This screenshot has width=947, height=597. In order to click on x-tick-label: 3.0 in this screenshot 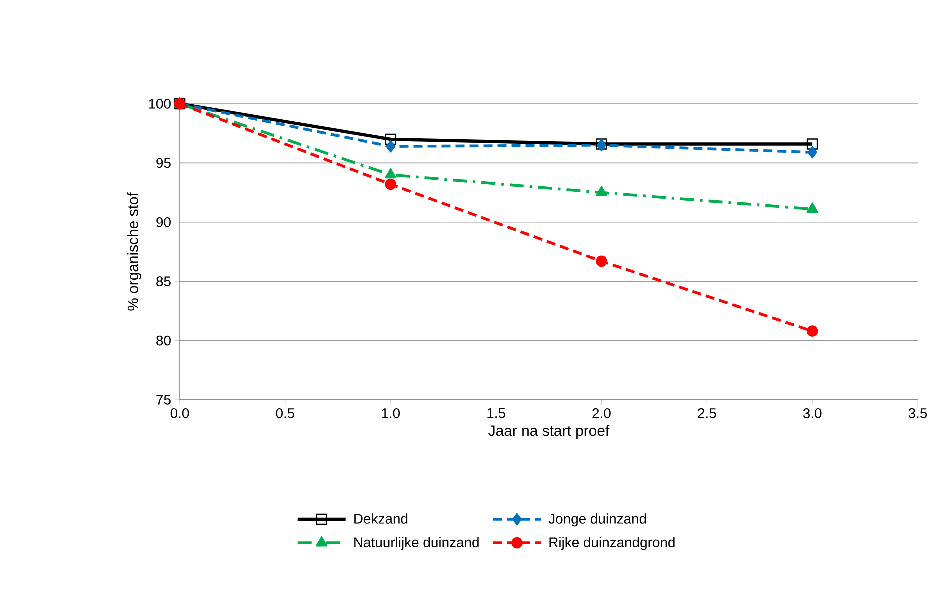, I will do `click(812, 413)`.